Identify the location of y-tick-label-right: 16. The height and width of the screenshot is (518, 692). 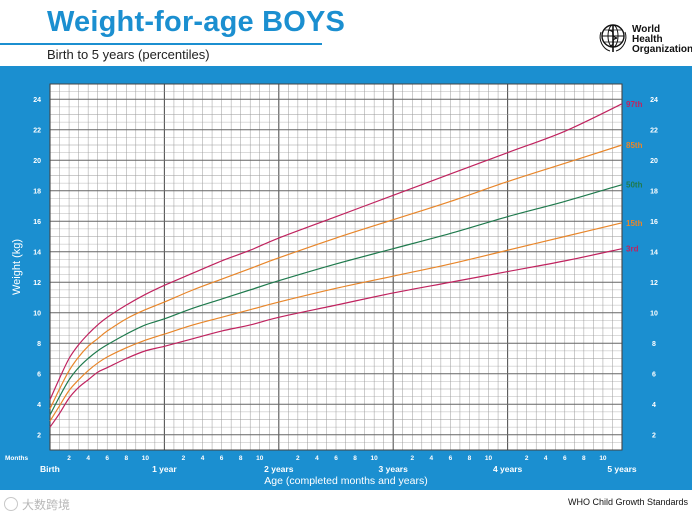
(654, 222).